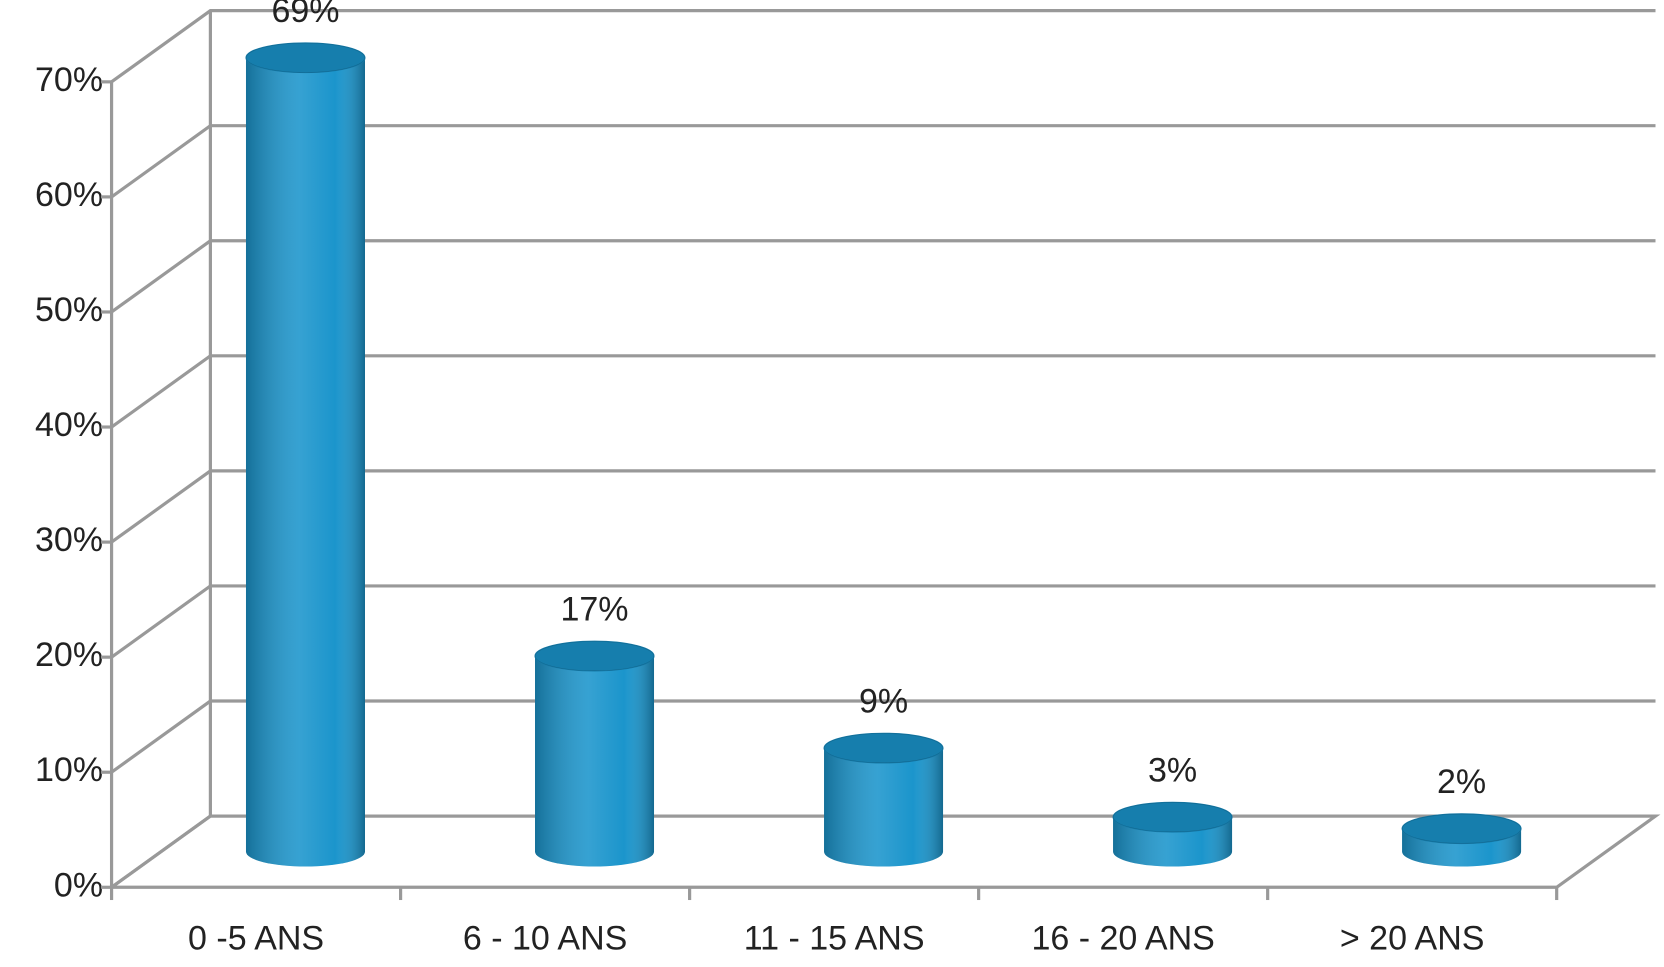 The width and height of the screenshot is (1664, 967). What do you see at coordinates (1412, 938) in the screenshot?
I see `x-tick-label: > 20 ANS` at bounding box center [1412, 938].